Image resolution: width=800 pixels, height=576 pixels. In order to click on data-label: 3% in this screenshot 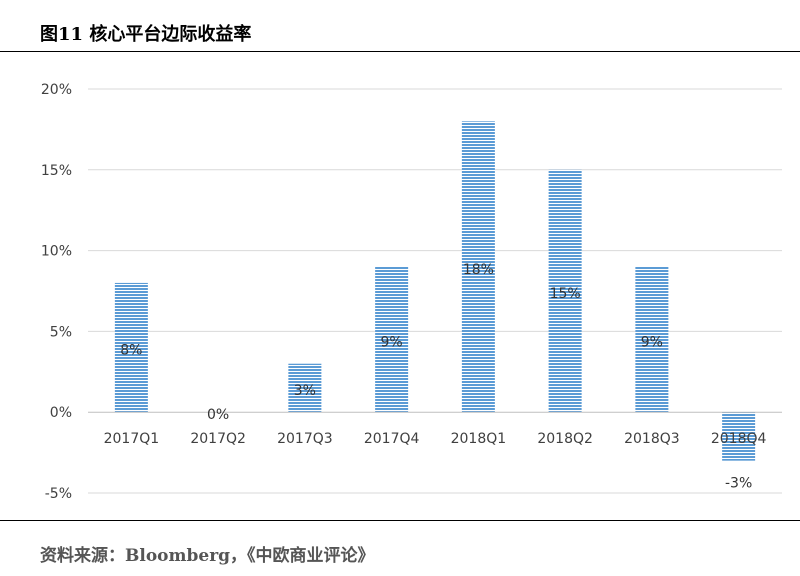, I will do `click(305, 391)`.